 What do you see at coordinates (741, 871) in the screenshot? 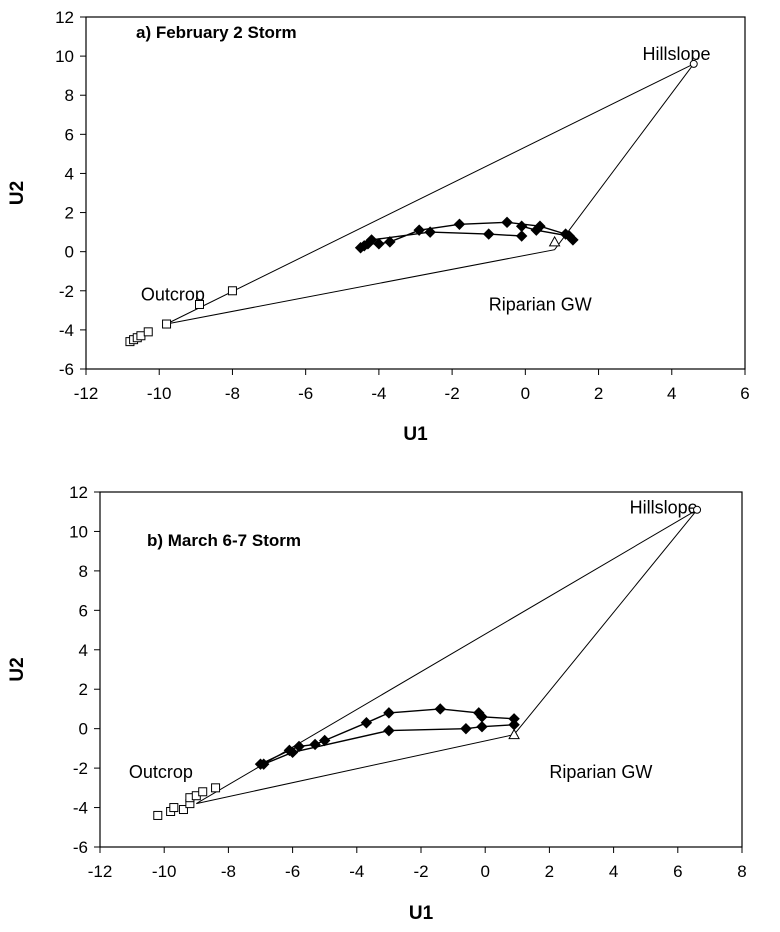
I see `x-tick-label: 8` at bounding box center [741, 871].